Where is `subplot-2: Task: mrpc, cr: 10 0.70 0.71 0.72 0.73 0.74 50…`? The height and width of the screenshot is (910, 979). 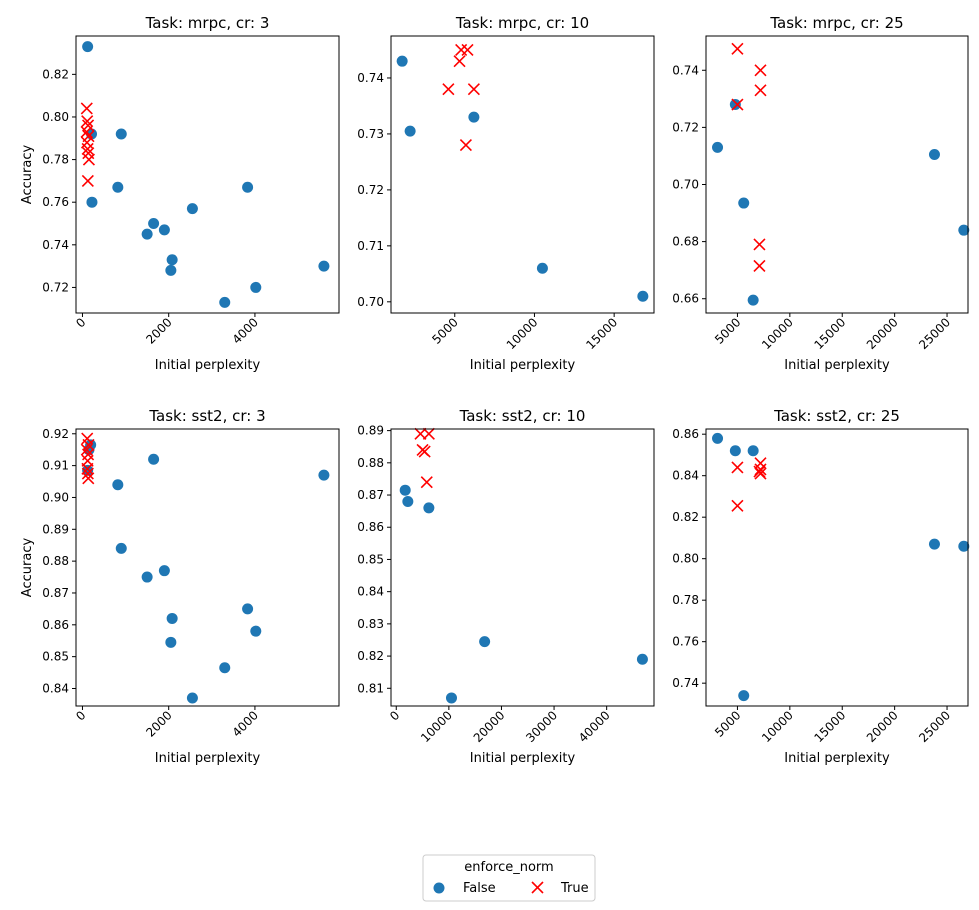
subplot-2: Task: mrpc, cr: 10 0.70 0.71 0.72 0.73 0.74 50… is located at coordinates (506, 193).